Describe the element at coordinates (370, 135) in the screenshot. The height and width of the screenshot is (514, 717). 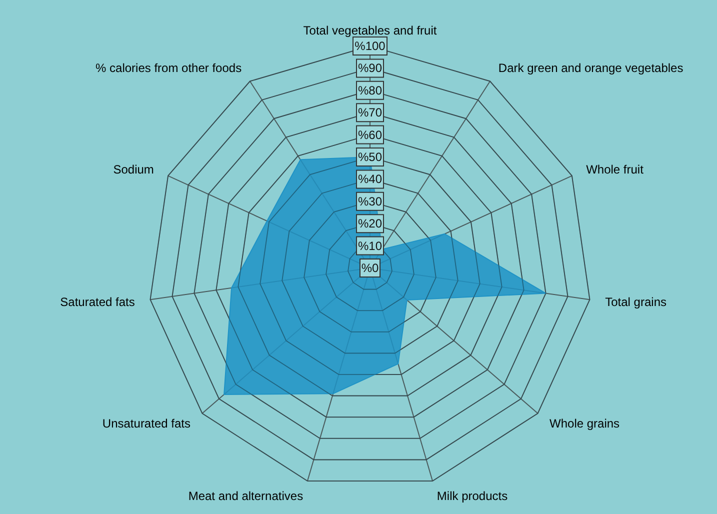
I see `y-tick-label: %60` at that location.